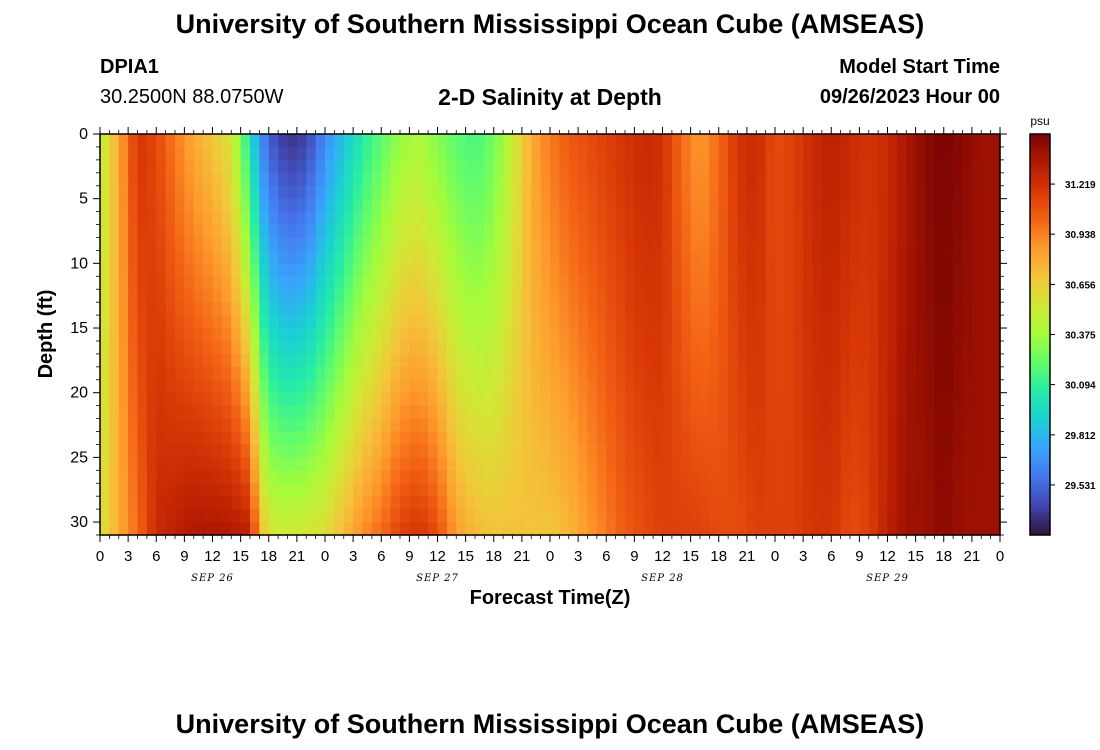 The image size is (1100, 750). I want to click on x-tick-label: 21, so click(522, 556).